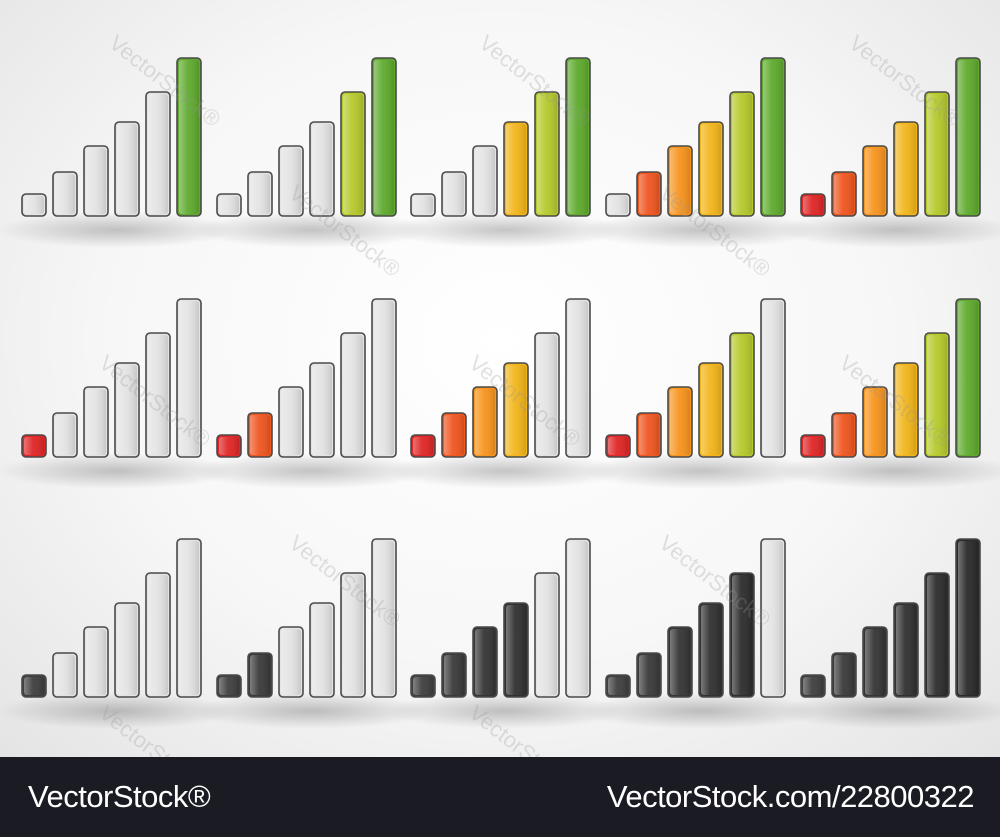 This screenshot has width=1000, height=837. What do you see at coordinates (500, 797) in the screenshot?
I see `footer-bar: VectorStock® VectorStock.com/22800322` at bounding box center [500, 797].